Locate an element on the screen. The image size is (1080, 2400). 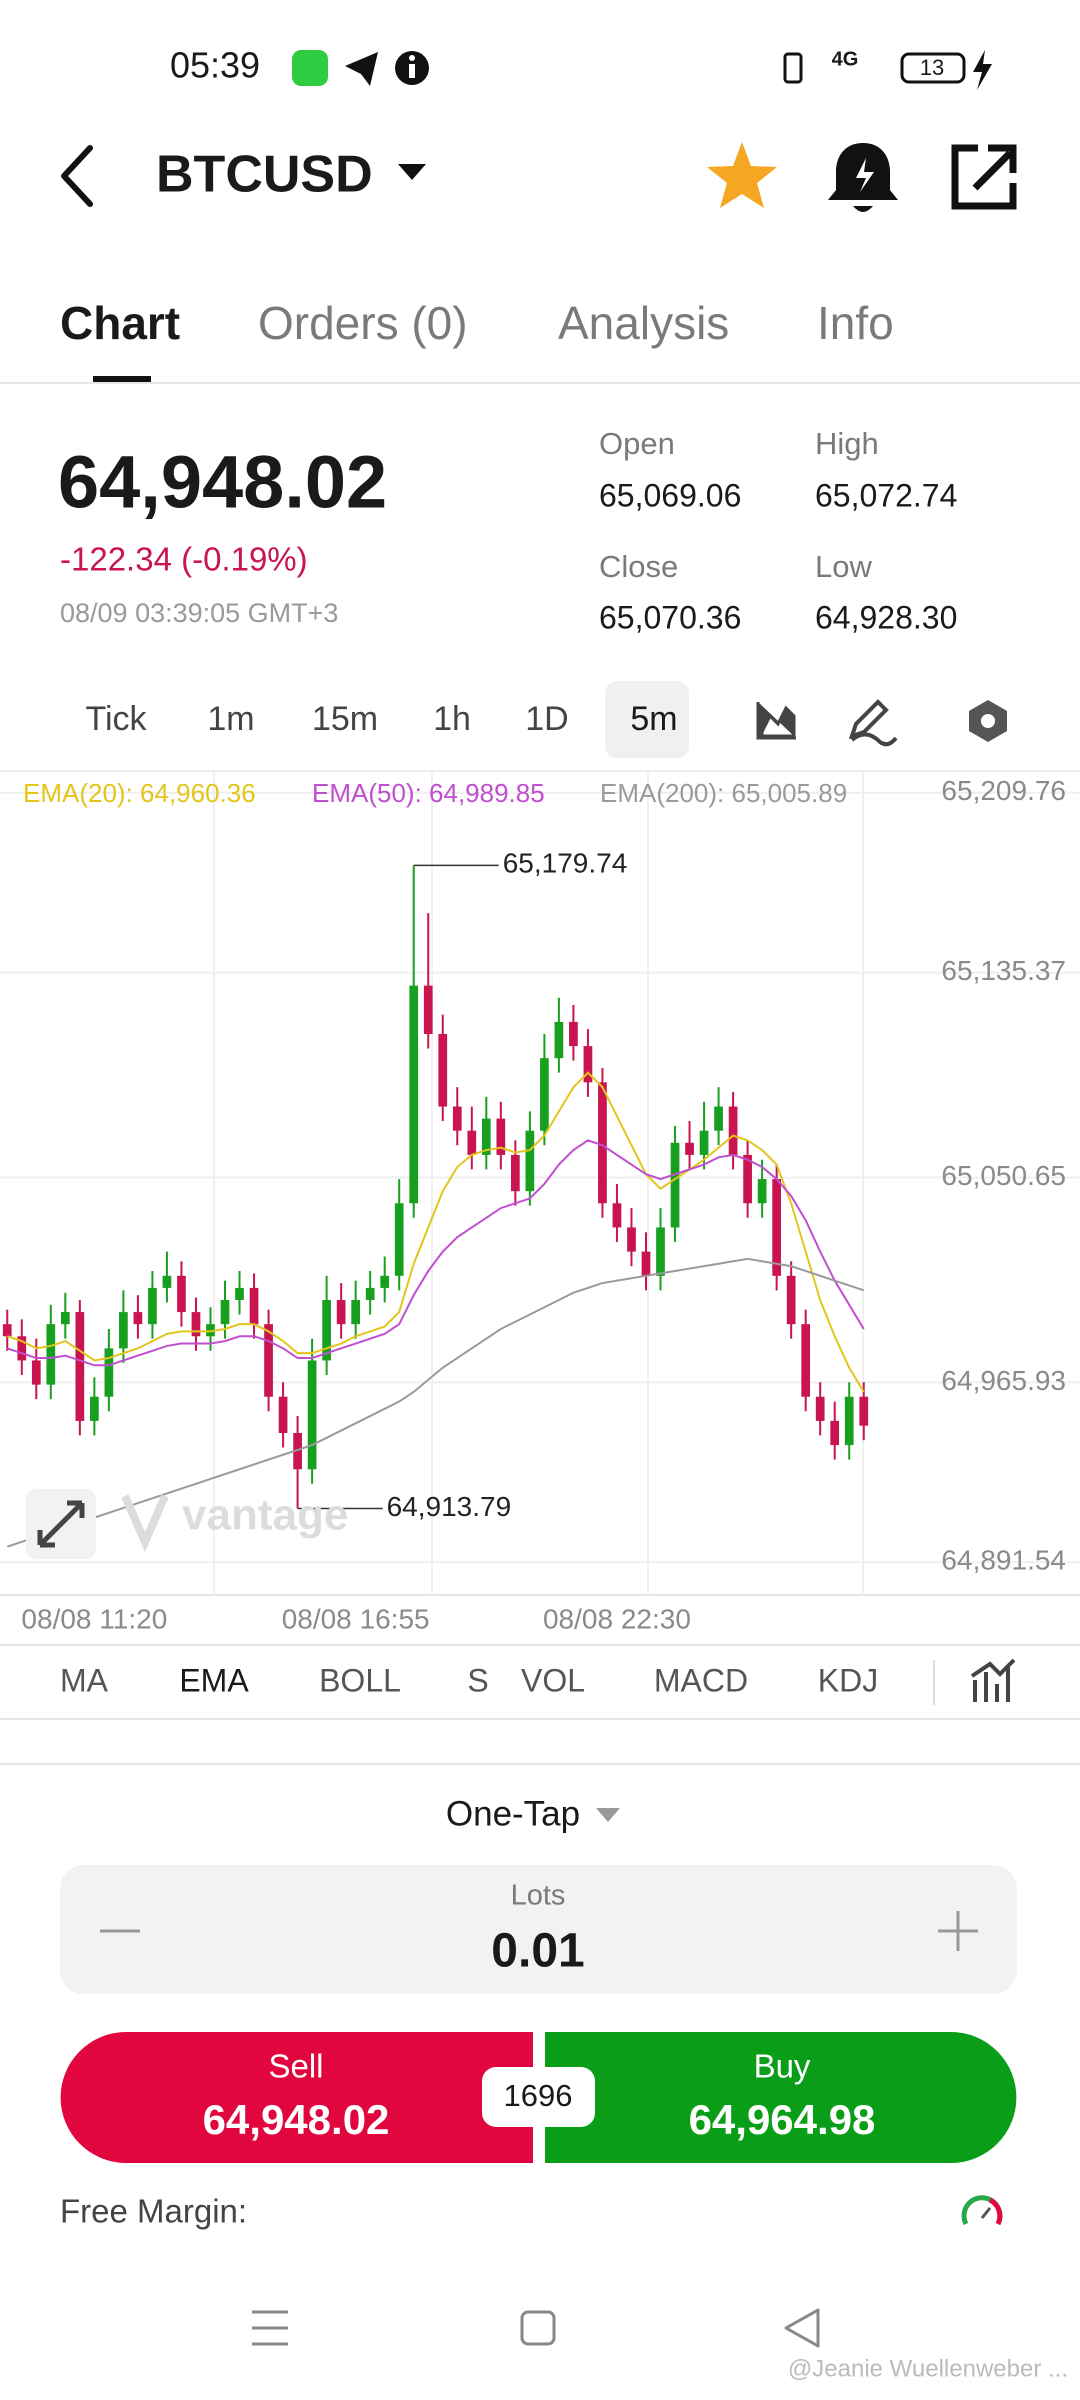
tab: Analysis is located at coordinates (643, 323).